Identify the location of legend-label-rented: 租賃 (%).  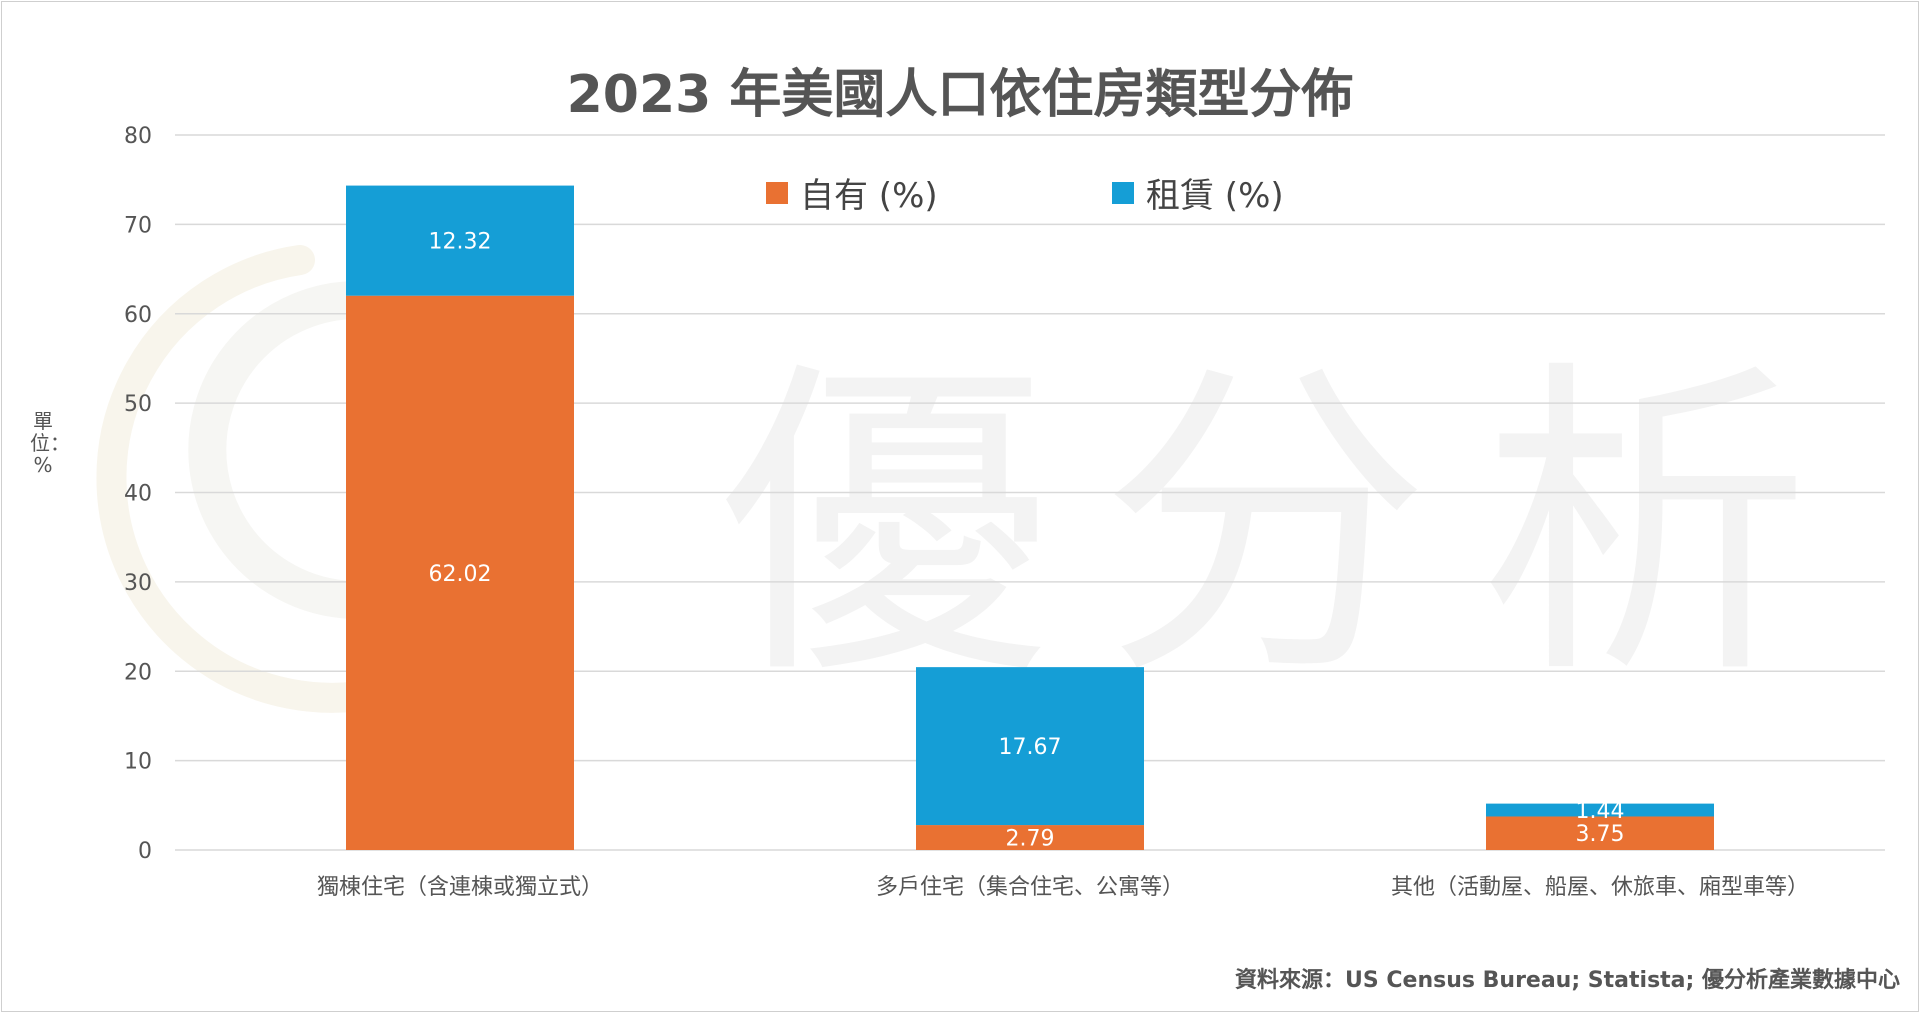
(1215, 196).